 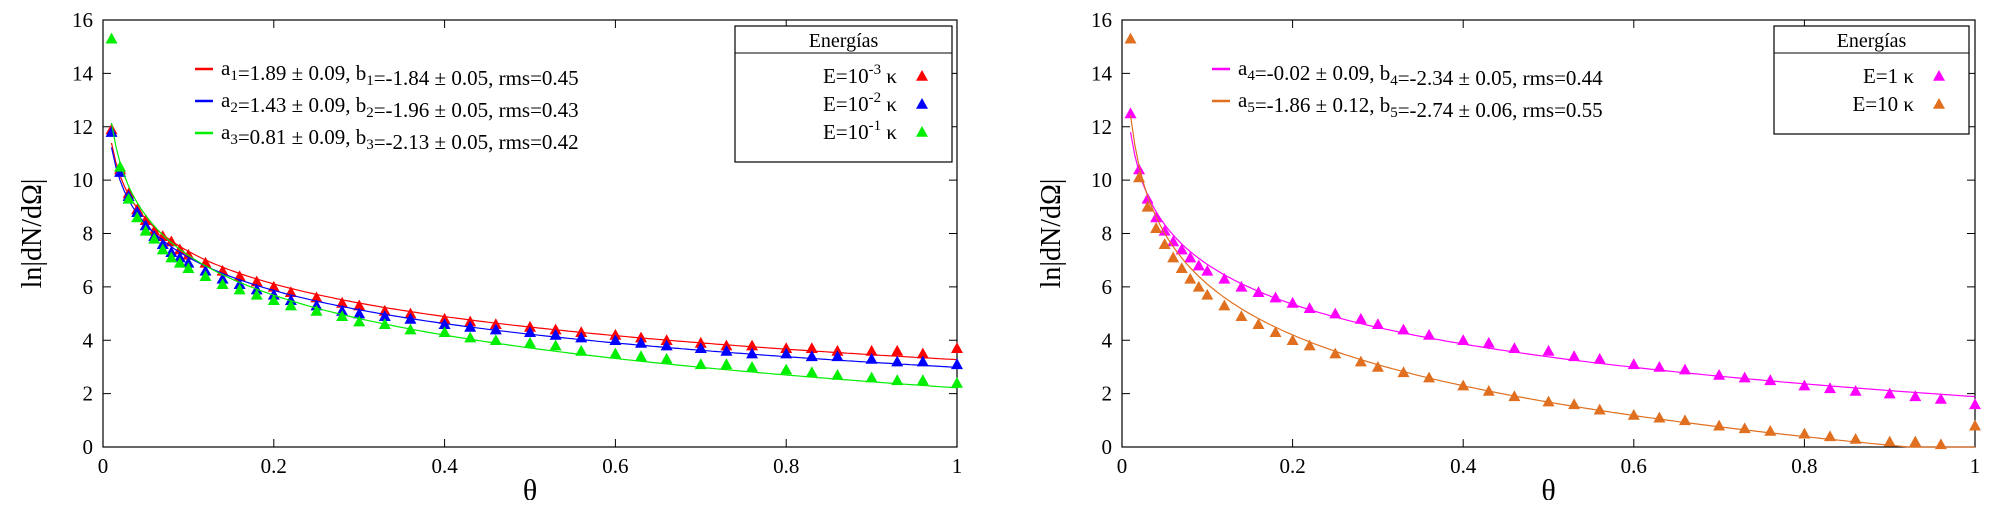 I want to click on y-tick-label: 16, so click(x=82, y=20).